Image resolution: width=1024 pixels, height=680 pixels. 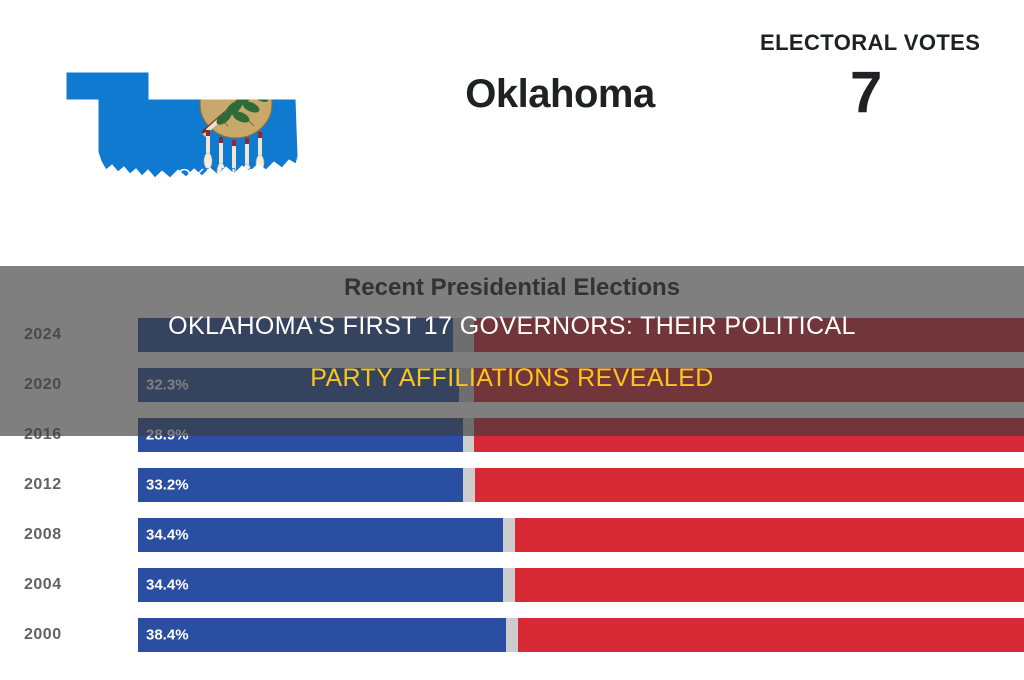 I want to click on stacked-bar: 28.9%, so click(x=581, y=435).